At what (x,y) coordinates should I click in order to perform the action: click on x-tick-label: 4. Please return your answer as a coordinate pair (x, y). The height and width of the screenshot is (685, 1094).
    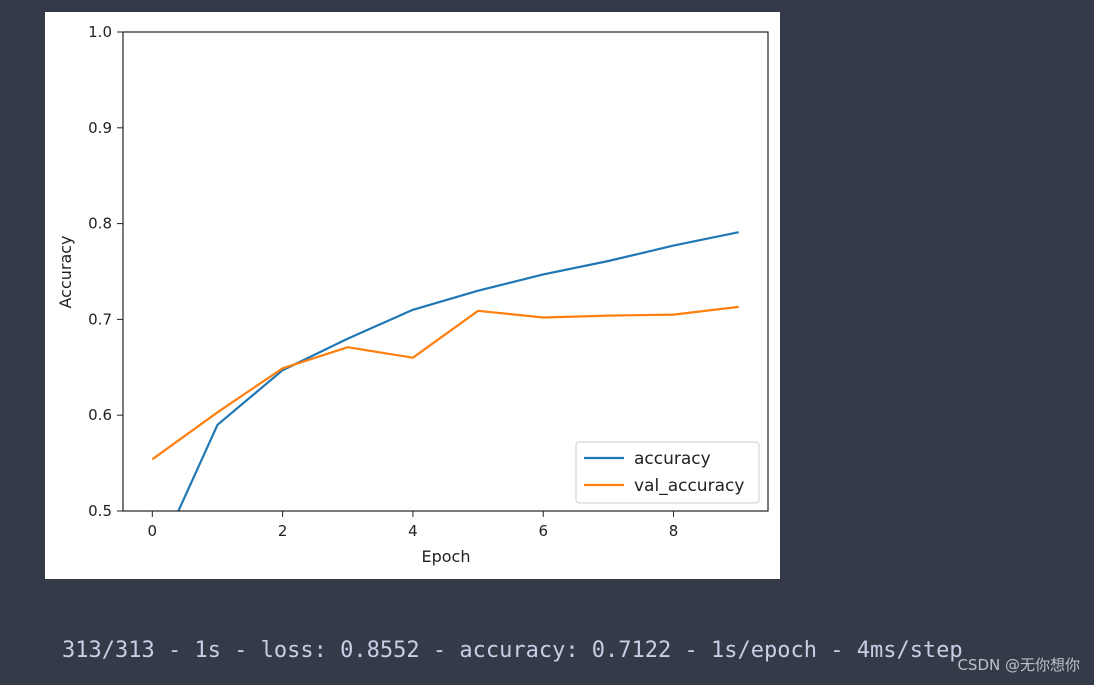
    Looking at the image, I should click on (413, 531).